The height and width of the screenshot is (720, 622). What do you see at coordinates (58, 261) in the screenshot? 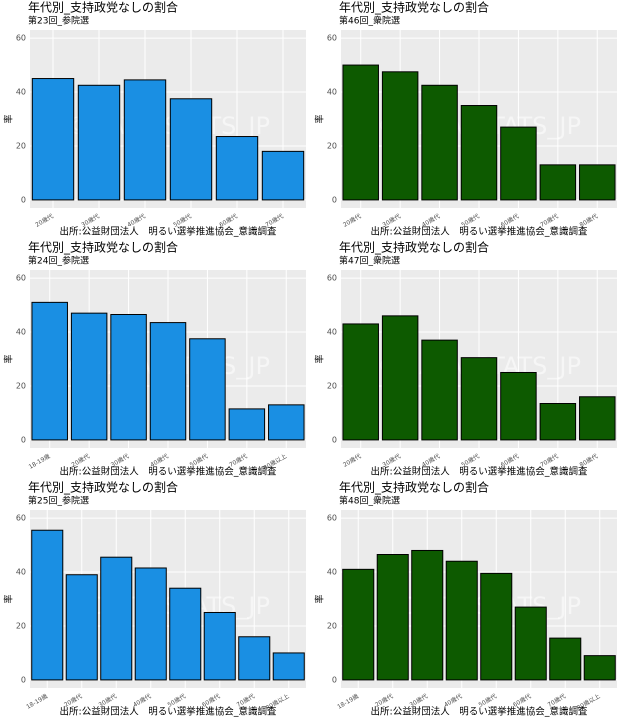
I see `chart-subtitle: 第24回_参院選` at bounding box center [58, 261].